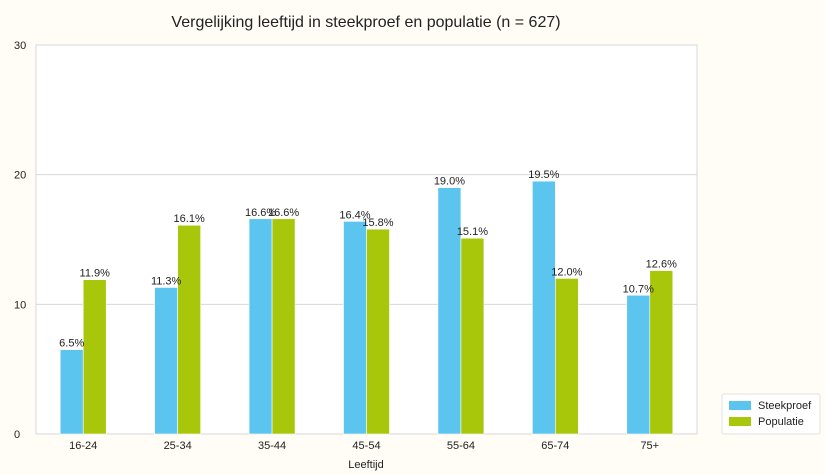 The width and height of the screenshot is (825, 475). What do you see at coordinates (566, 272) in the screenshot?
I see `data-label: 12.0%` at bounding box center [566, 272].